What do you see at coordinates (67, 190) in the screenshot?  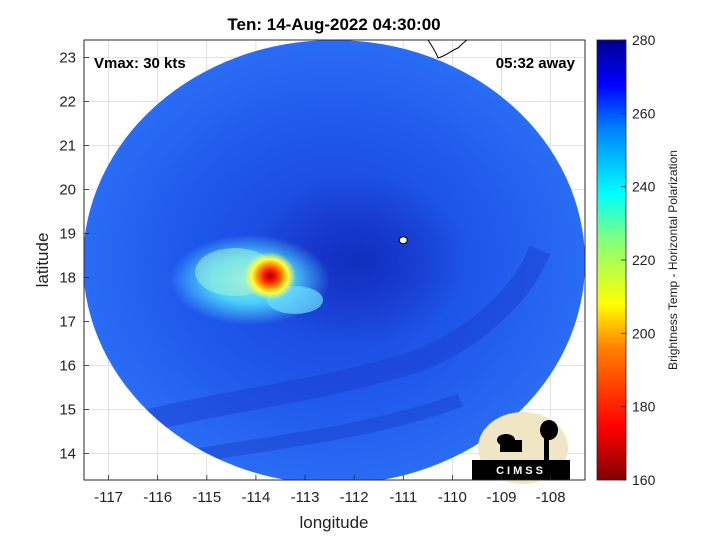 I see `y-tick-label: 20` at bounding box center [67, 190].